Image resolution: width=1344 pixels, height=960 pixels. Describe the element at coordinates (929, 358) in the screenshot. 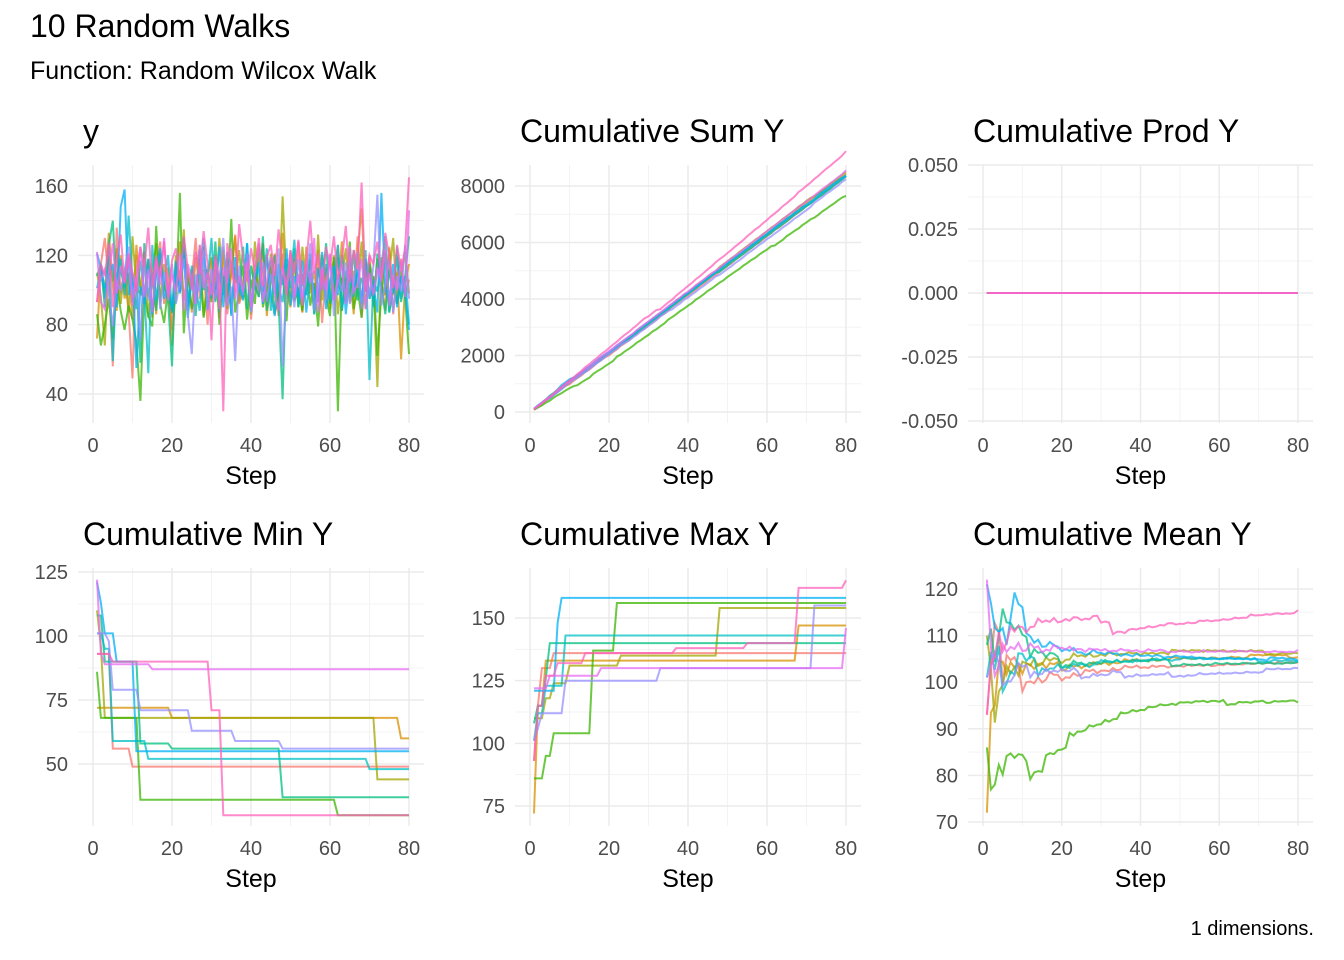

I see `y-tick-label: -0.025` at that location.